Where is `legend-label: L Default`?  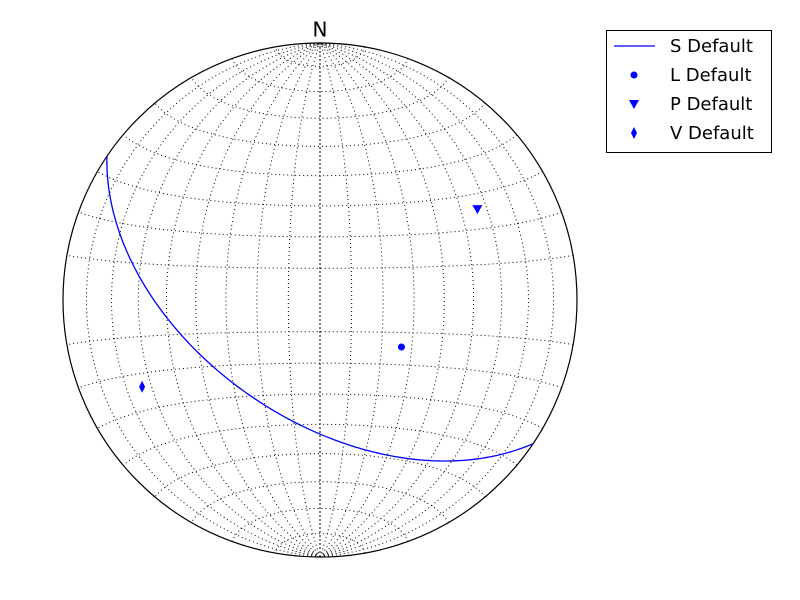 legend-label: L Default is located at coordinates (711, 75).